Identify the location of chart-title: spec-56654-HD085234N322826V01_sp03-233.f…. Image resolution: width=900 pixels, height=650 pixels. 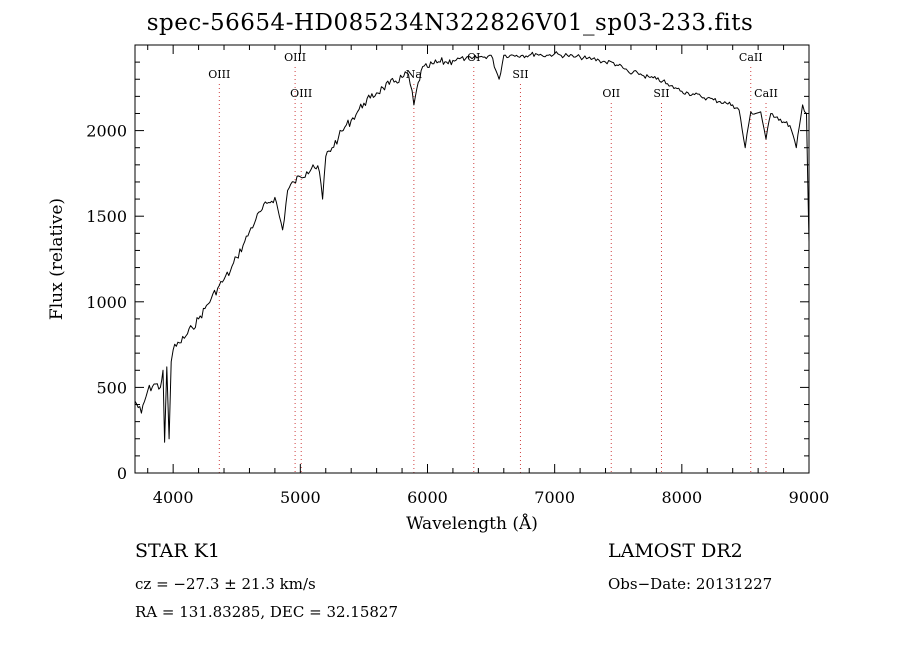
(450, 23).